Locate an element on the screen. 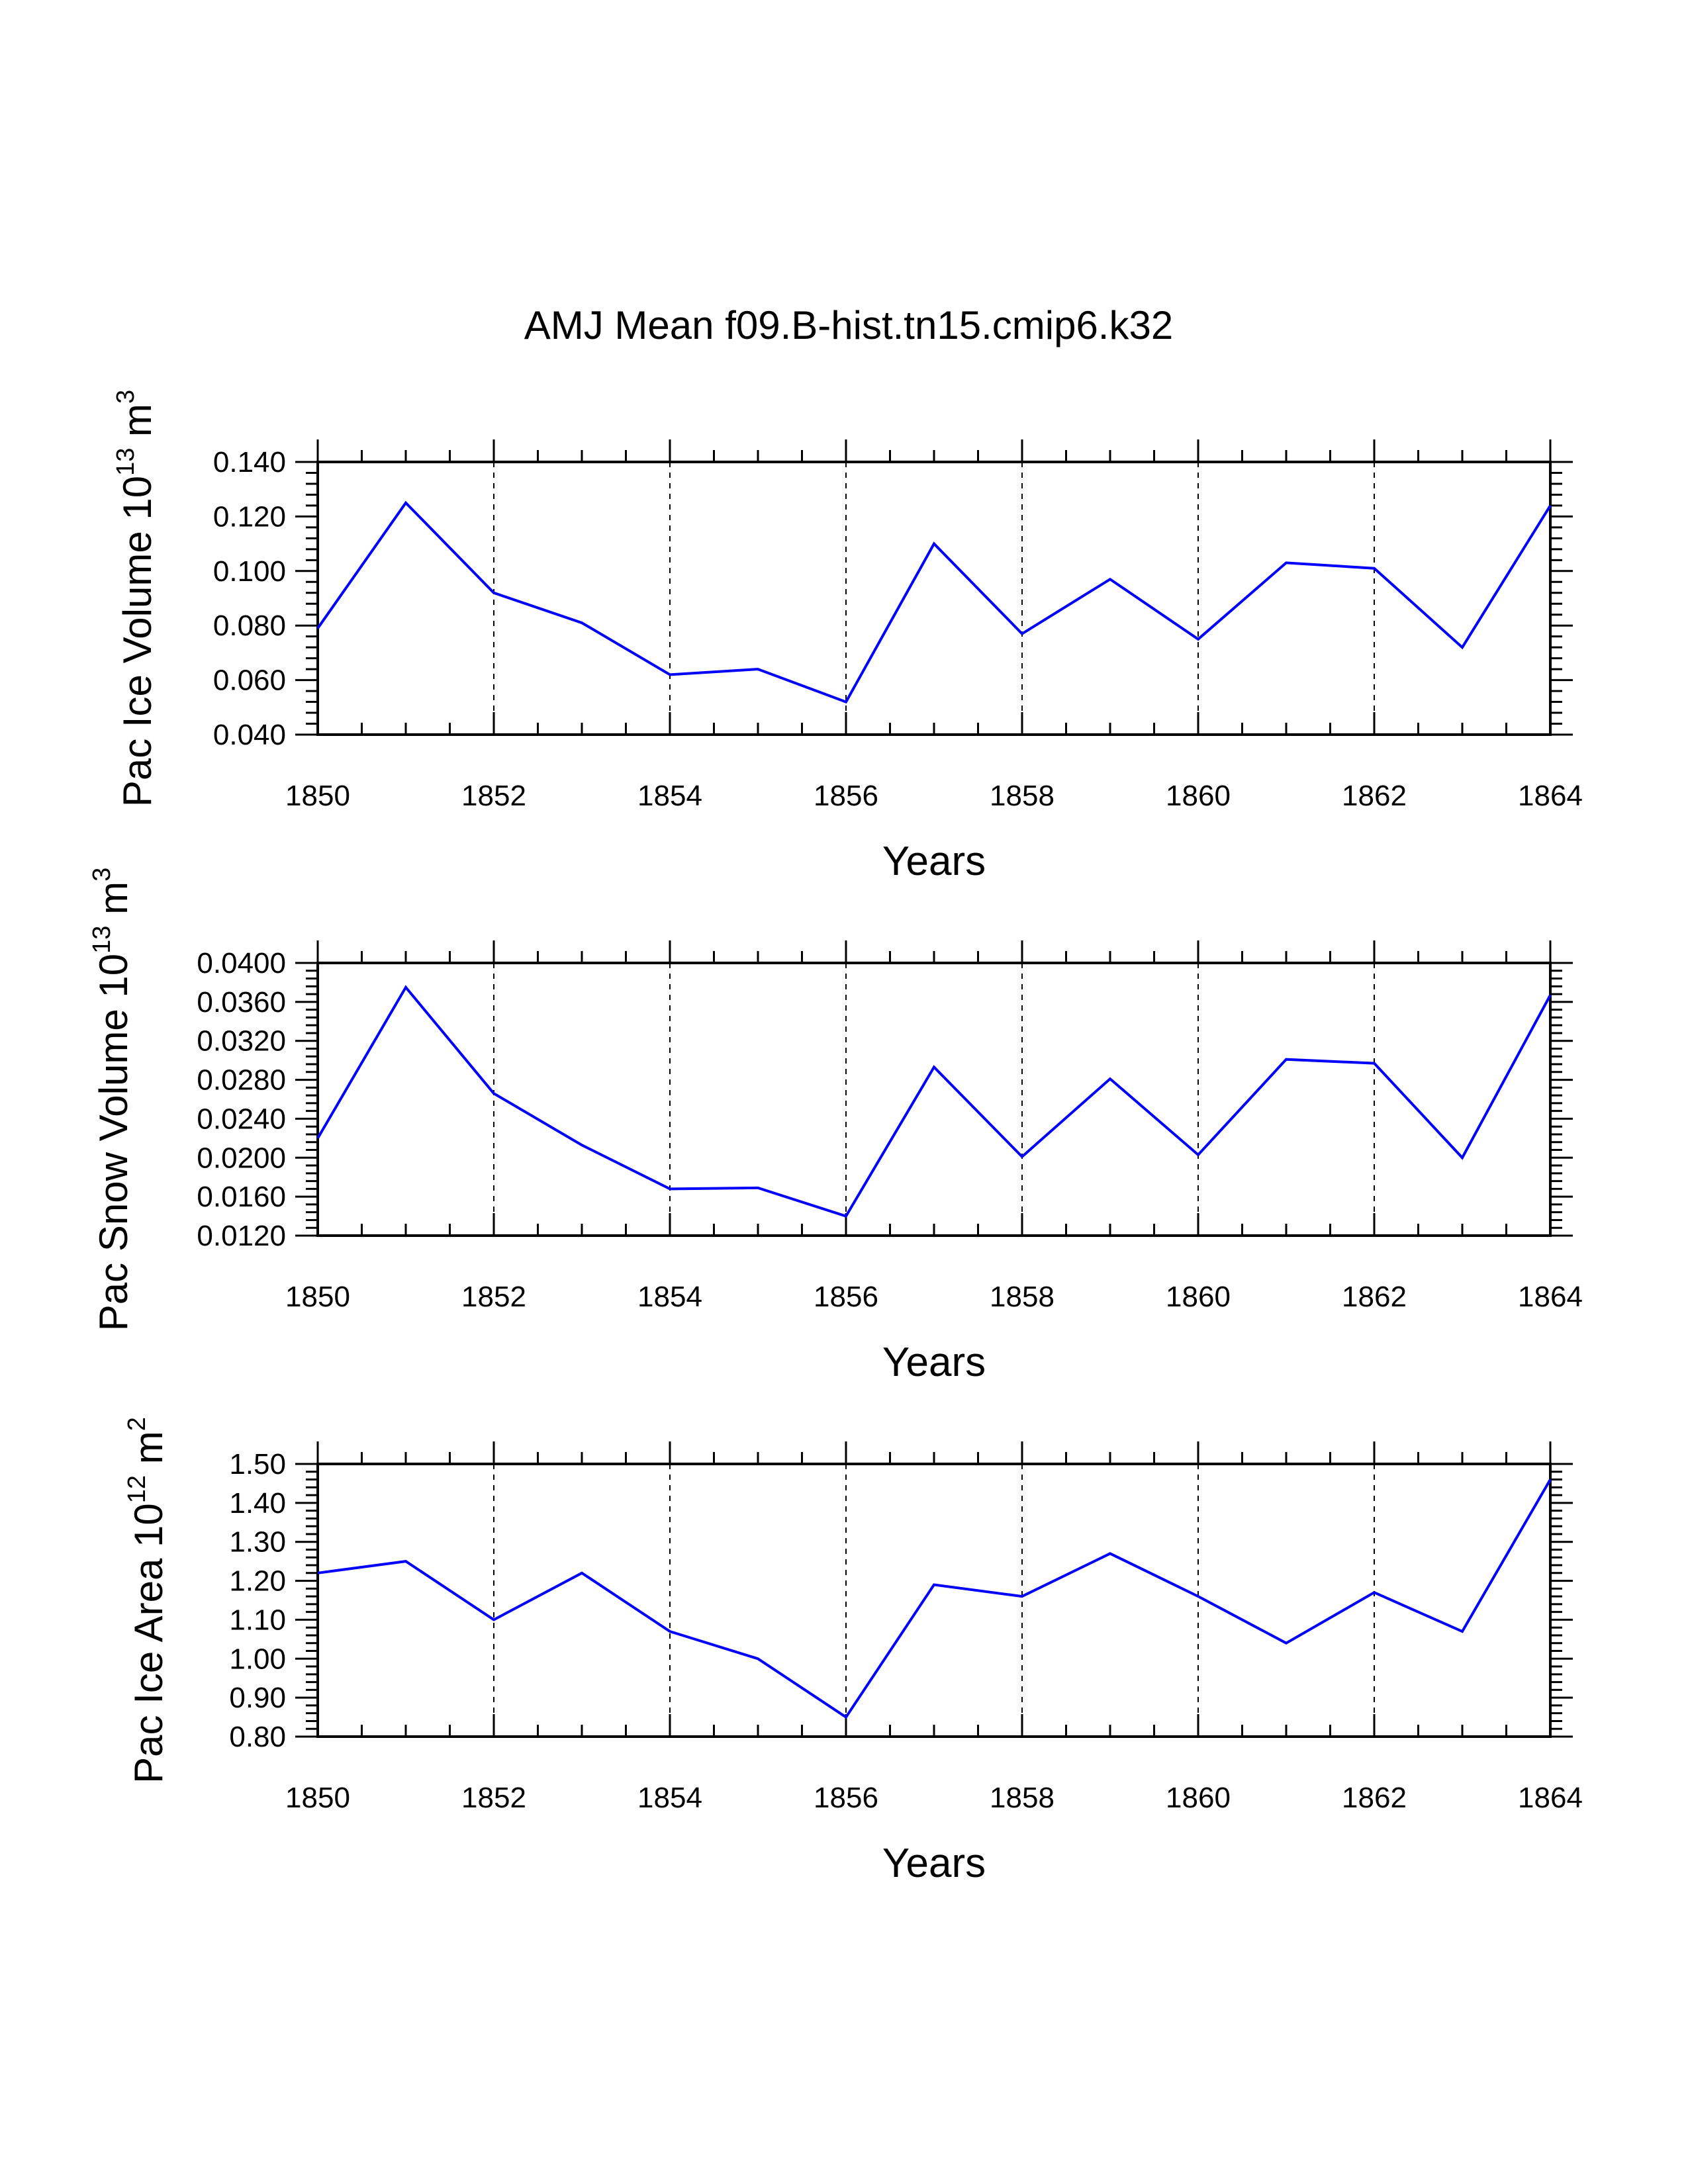 This screenshot has height=2184, width=1688. y-axis-title-unit-exponent: 2 is located at coordinates (137, 1424).